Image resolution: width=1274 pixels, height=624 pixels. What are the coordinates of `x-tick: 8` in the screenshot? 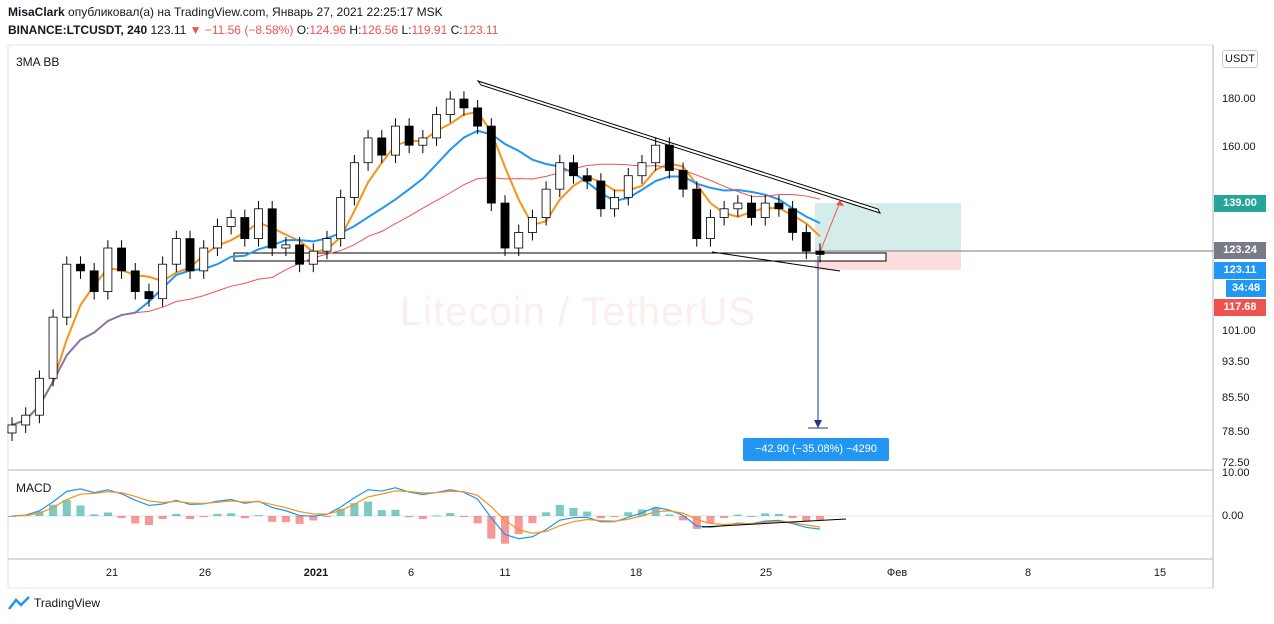 It's located at (1028, 573).